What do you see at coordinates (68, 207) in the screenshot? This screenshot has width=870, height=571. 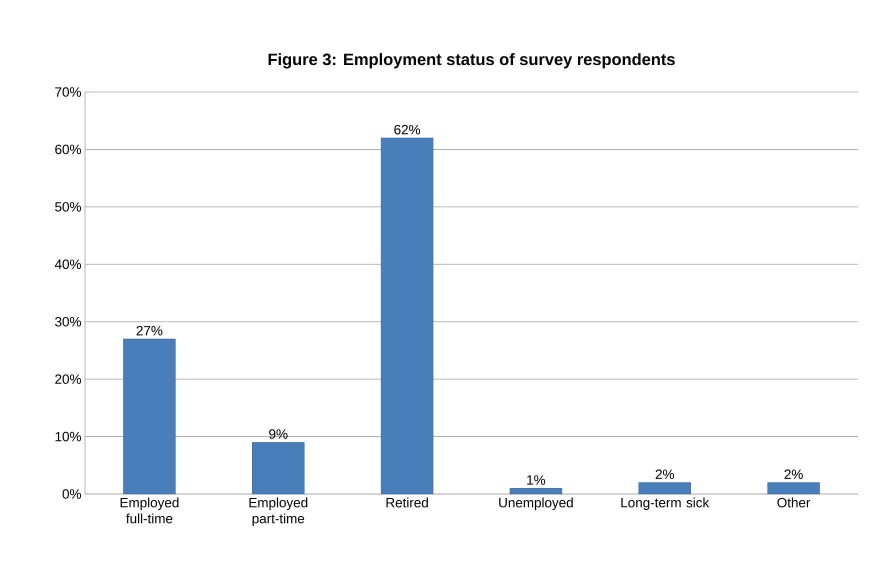 I see `y-tick-label: 50%` at bounding box center [68, 207].